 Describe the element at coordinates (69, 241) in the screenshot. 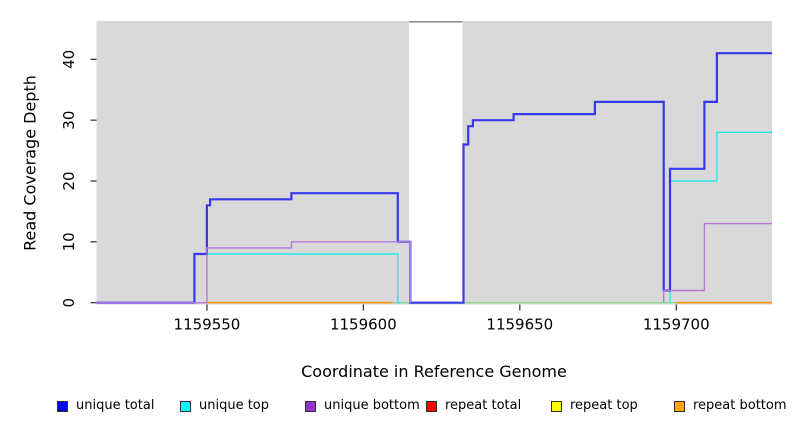

I see `y-tick-label: 10` at that location.